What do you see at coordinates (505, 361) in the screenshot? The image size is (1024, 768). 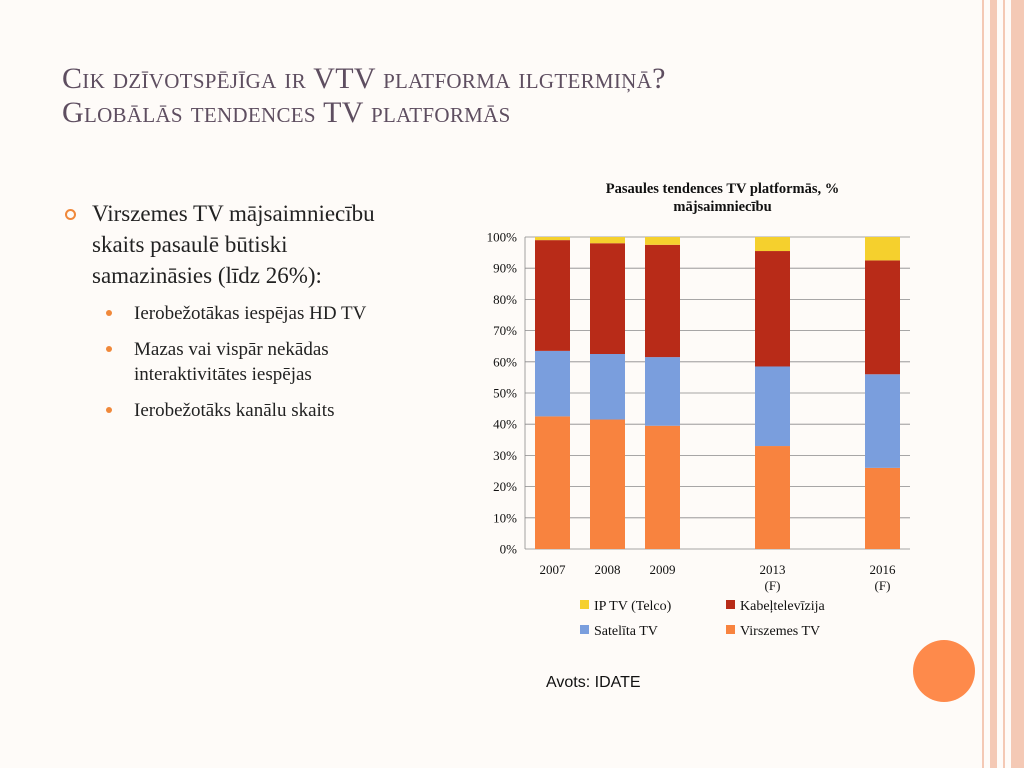 I see `y-tick-label: 60%` at bounding box center [505, 361].